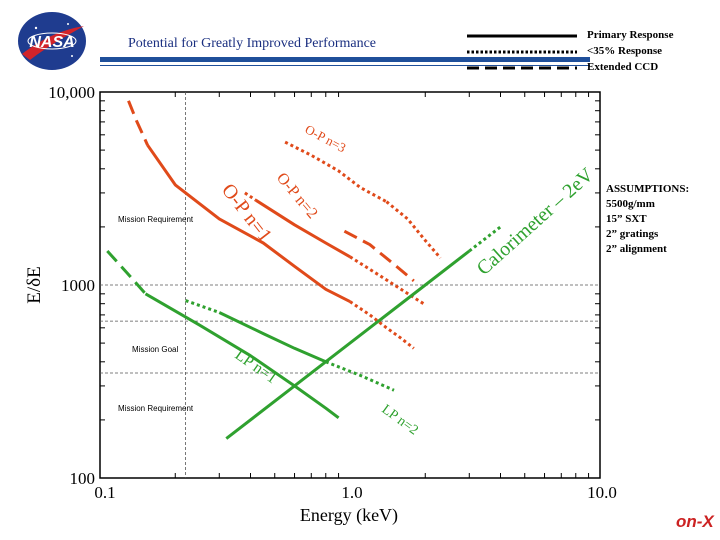 Image resolution: width=720 pixels, height=540 pixels. Describe the element at coordinates (348, 344) in the screenshot. I see `series-green-4-segment-solid` at that location.